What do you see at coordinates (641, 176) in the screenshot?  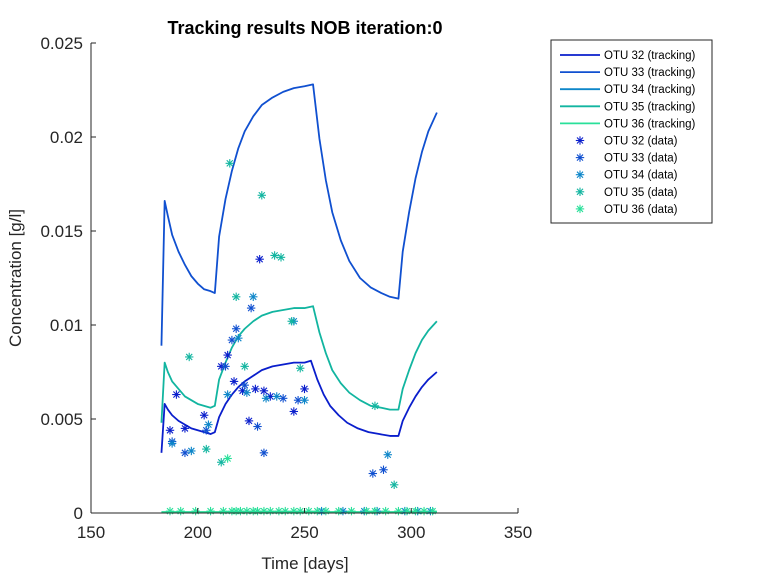 I see `legend-entry-label: OTU 34 (data)` at bounding box center [641, 176].